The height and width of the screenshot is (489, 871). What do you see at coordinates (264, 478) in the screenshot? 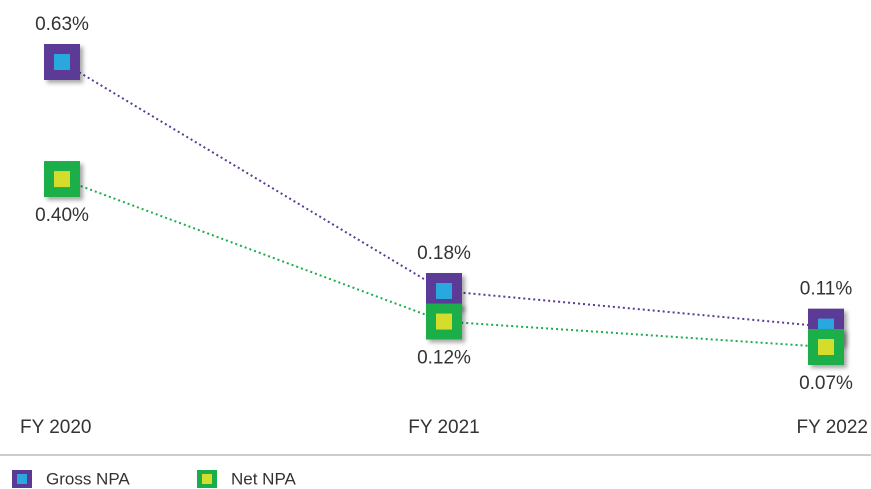
I see `legend-label: Net NPA` at bounding box center [264, 478].